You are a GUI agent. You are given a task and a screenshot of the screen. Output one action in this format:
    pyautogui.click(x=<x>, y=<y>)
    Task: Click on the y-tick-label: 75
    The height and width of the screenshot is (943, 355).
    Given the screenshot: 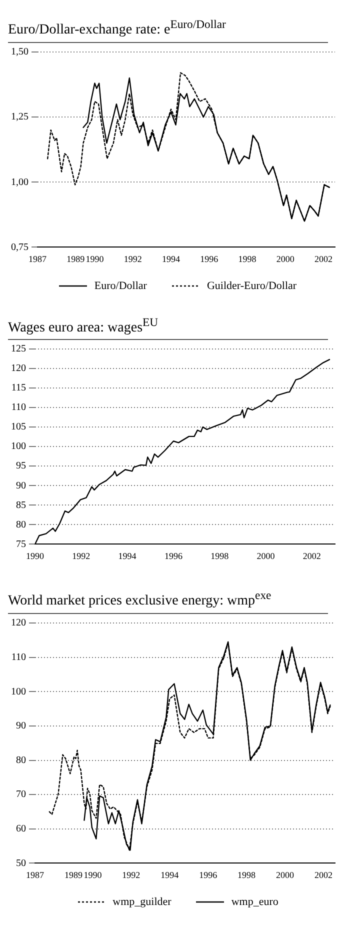 What is the action you would take?
    pyautogui.click(x=21, y=544)
    